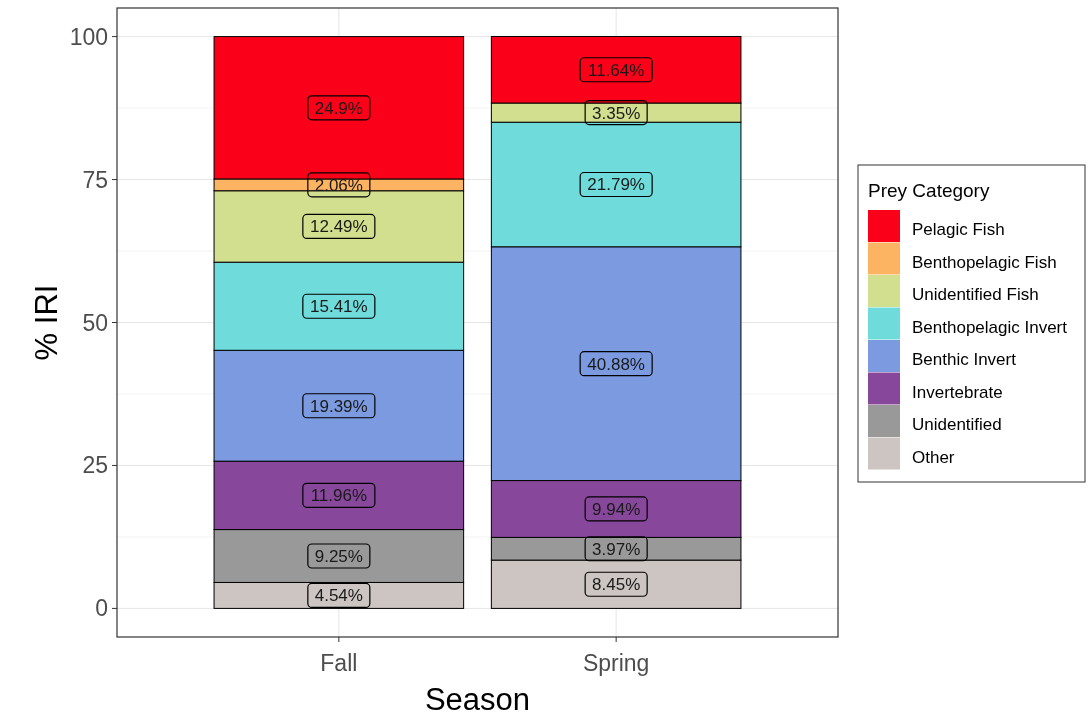 Image resolution: width=1088 pixels, height=719 pixels. What do you see at coordinates (616, 364) in the screenshot?
I see `data-label: 40.88%` at bounding box center [616, 364].